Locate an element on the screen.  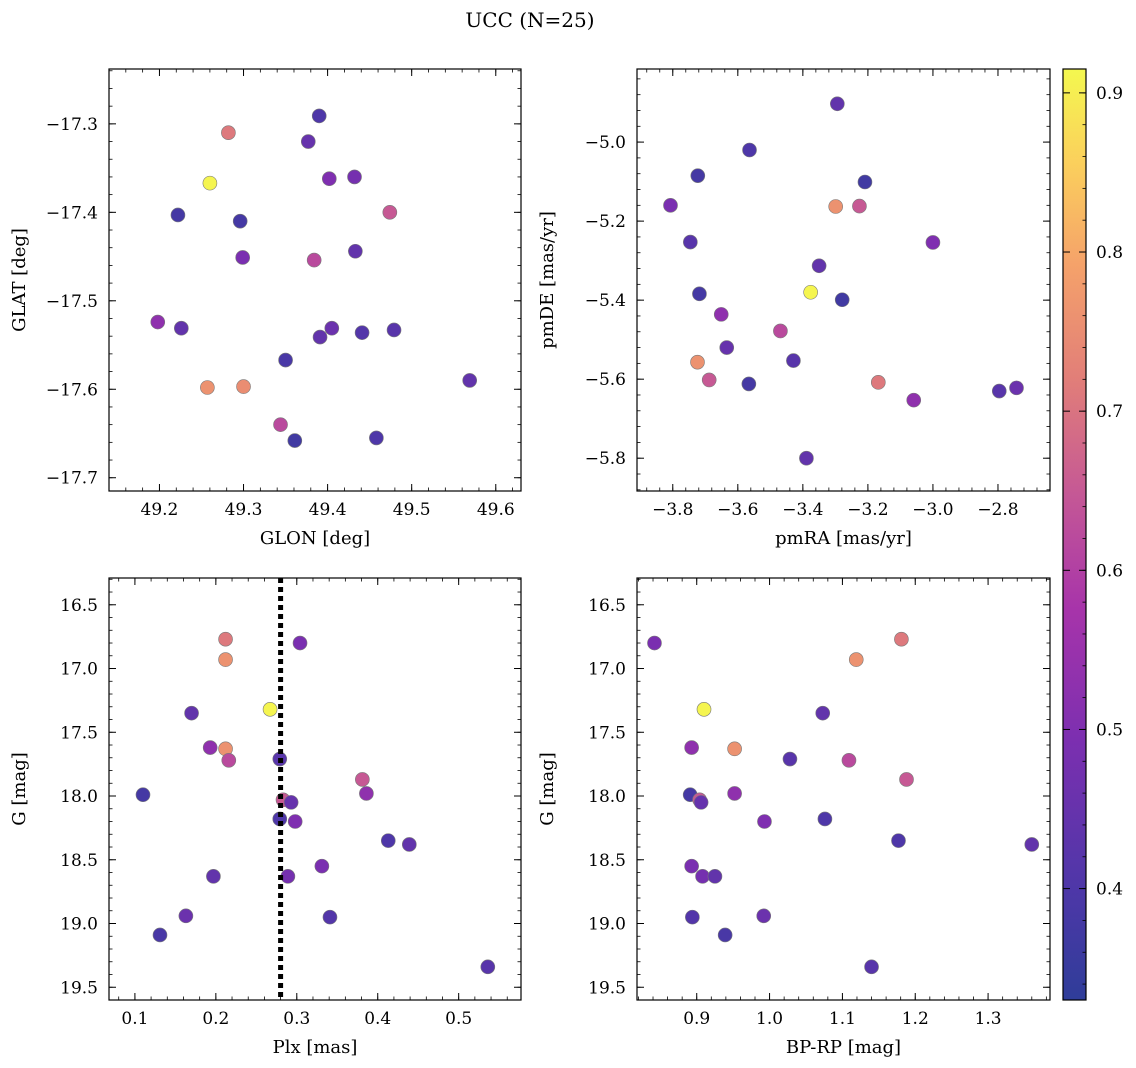
x-tick-label: 49.3 is located at coordinates (244, 510).